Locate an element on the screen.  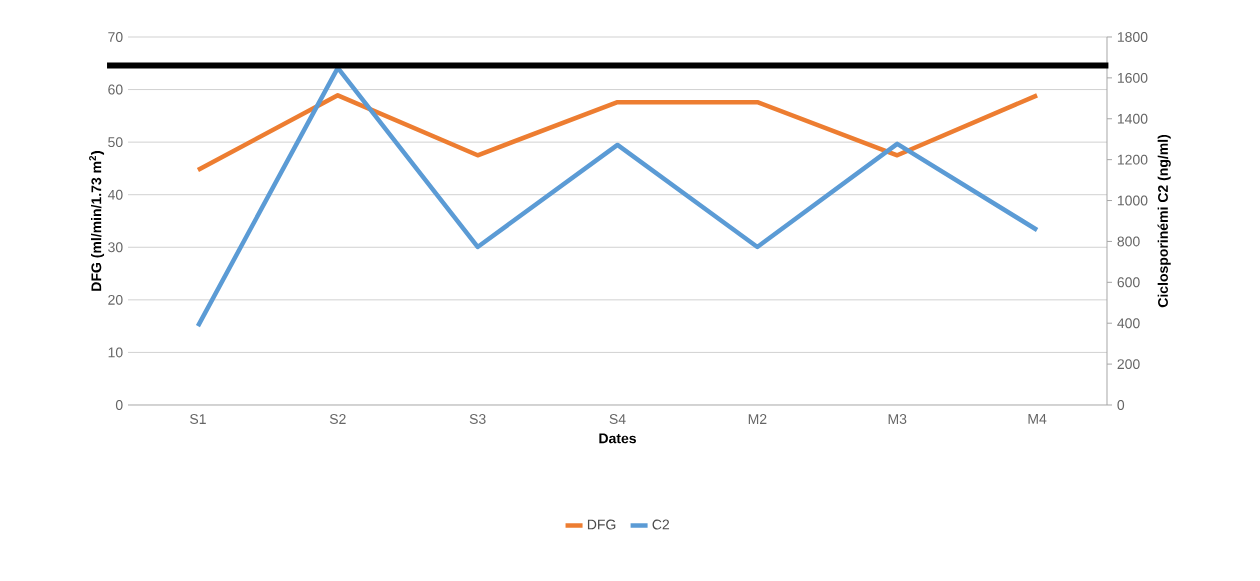
x-tick-label: S3 is located at coordinates (477, 419).